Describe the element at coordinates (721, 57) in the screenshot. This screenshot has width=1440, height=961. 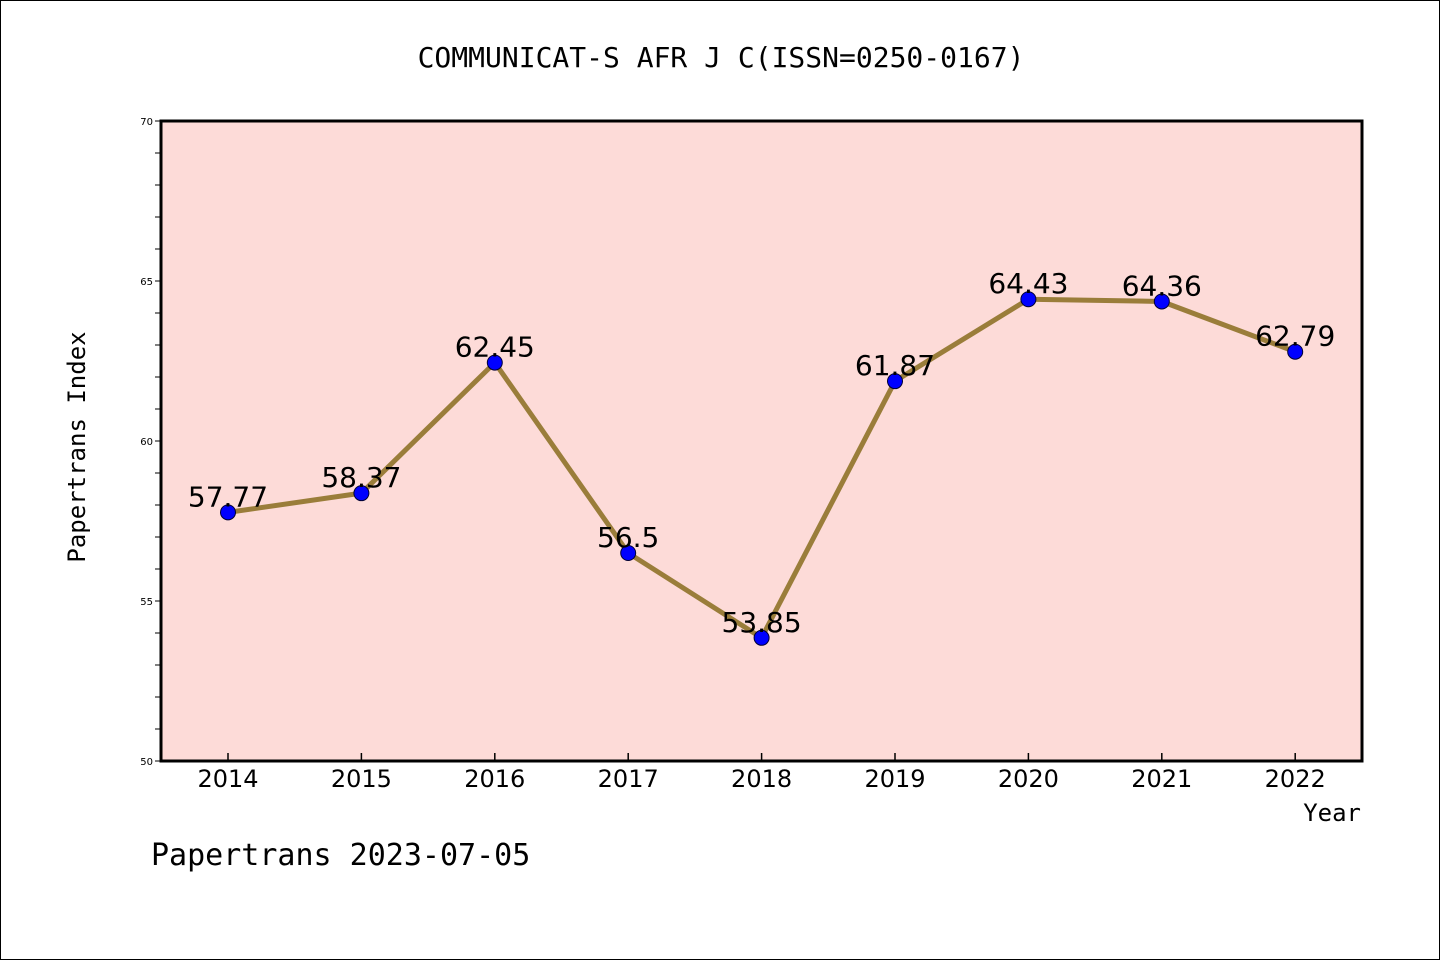
I see `chart-title: COMMUNICAT-S AFR J C(ISSN=0250-0167)` at that location.